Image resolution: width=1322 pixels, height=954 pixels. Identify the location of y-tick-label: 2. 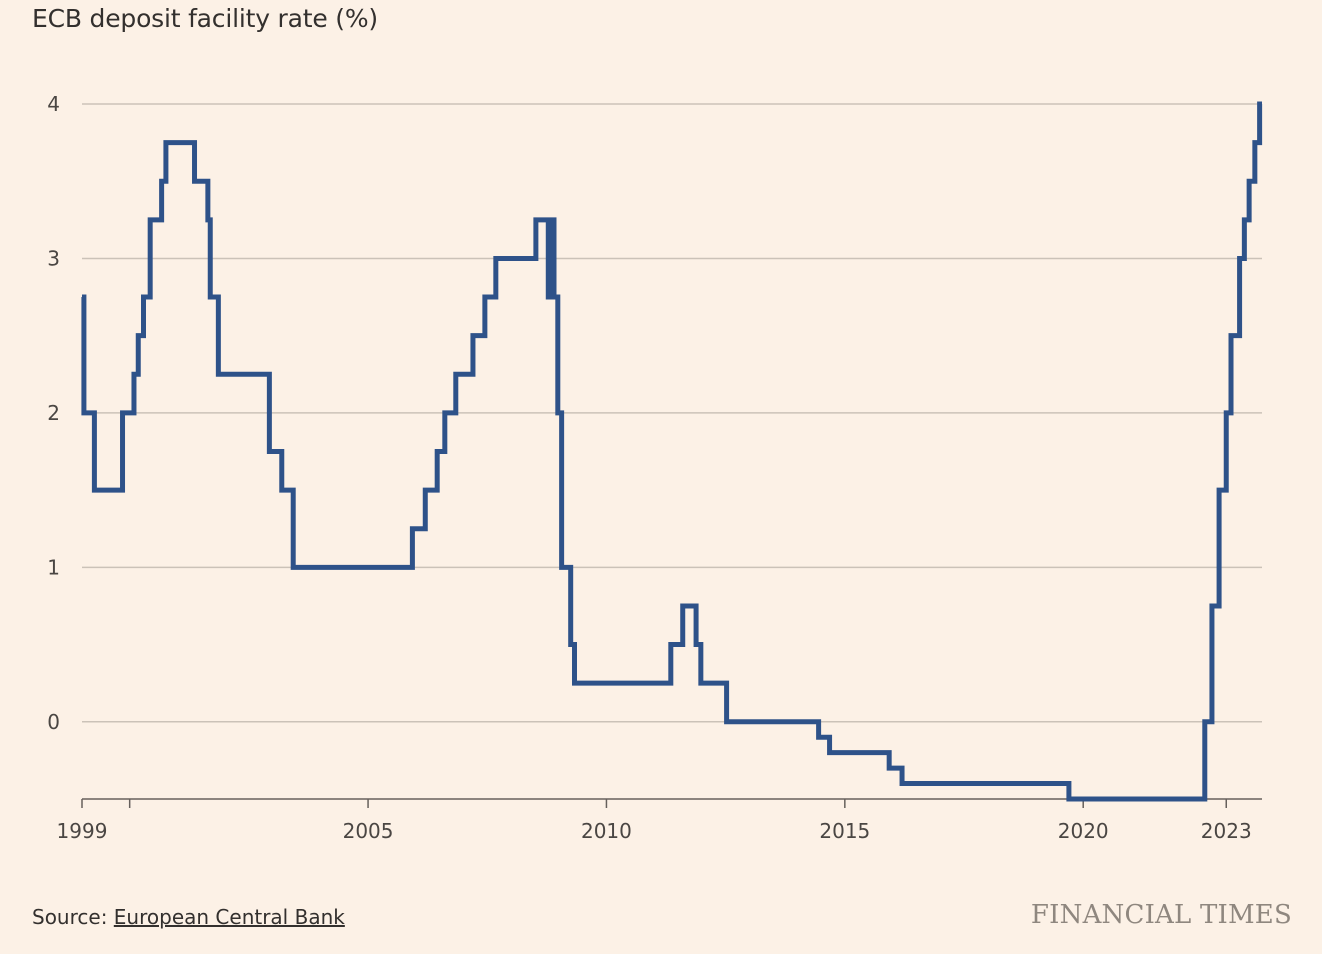
(53, 413).